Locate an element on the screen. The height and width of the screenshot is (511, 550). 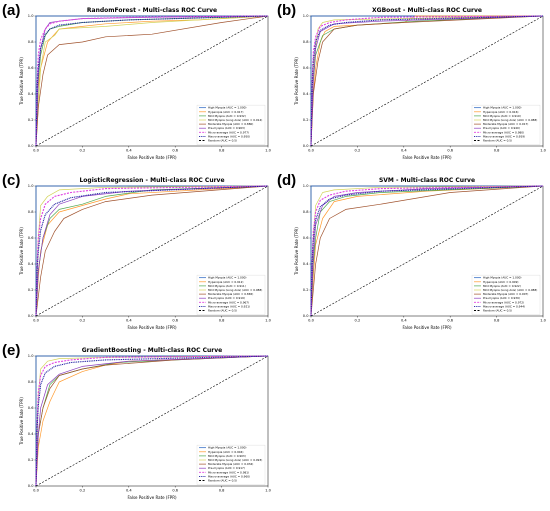
legend-label-hyperopia: Hyperopia (AUC = 0.917) is located at coordinates (225, 112).